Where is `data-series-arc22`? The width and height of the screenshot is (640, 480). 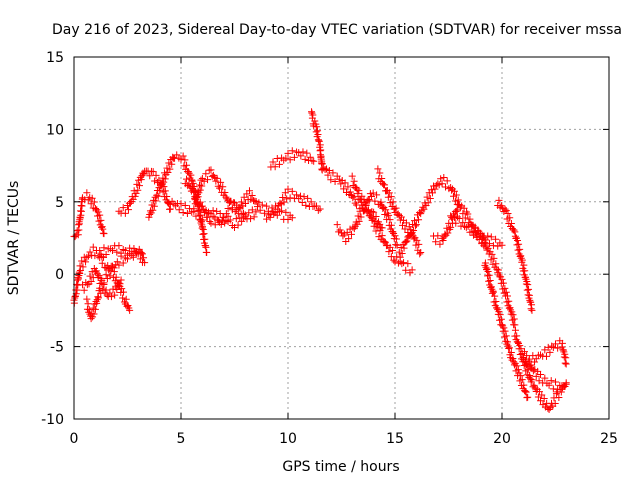 data-series-arc22 is located at coordinates (476, 231).